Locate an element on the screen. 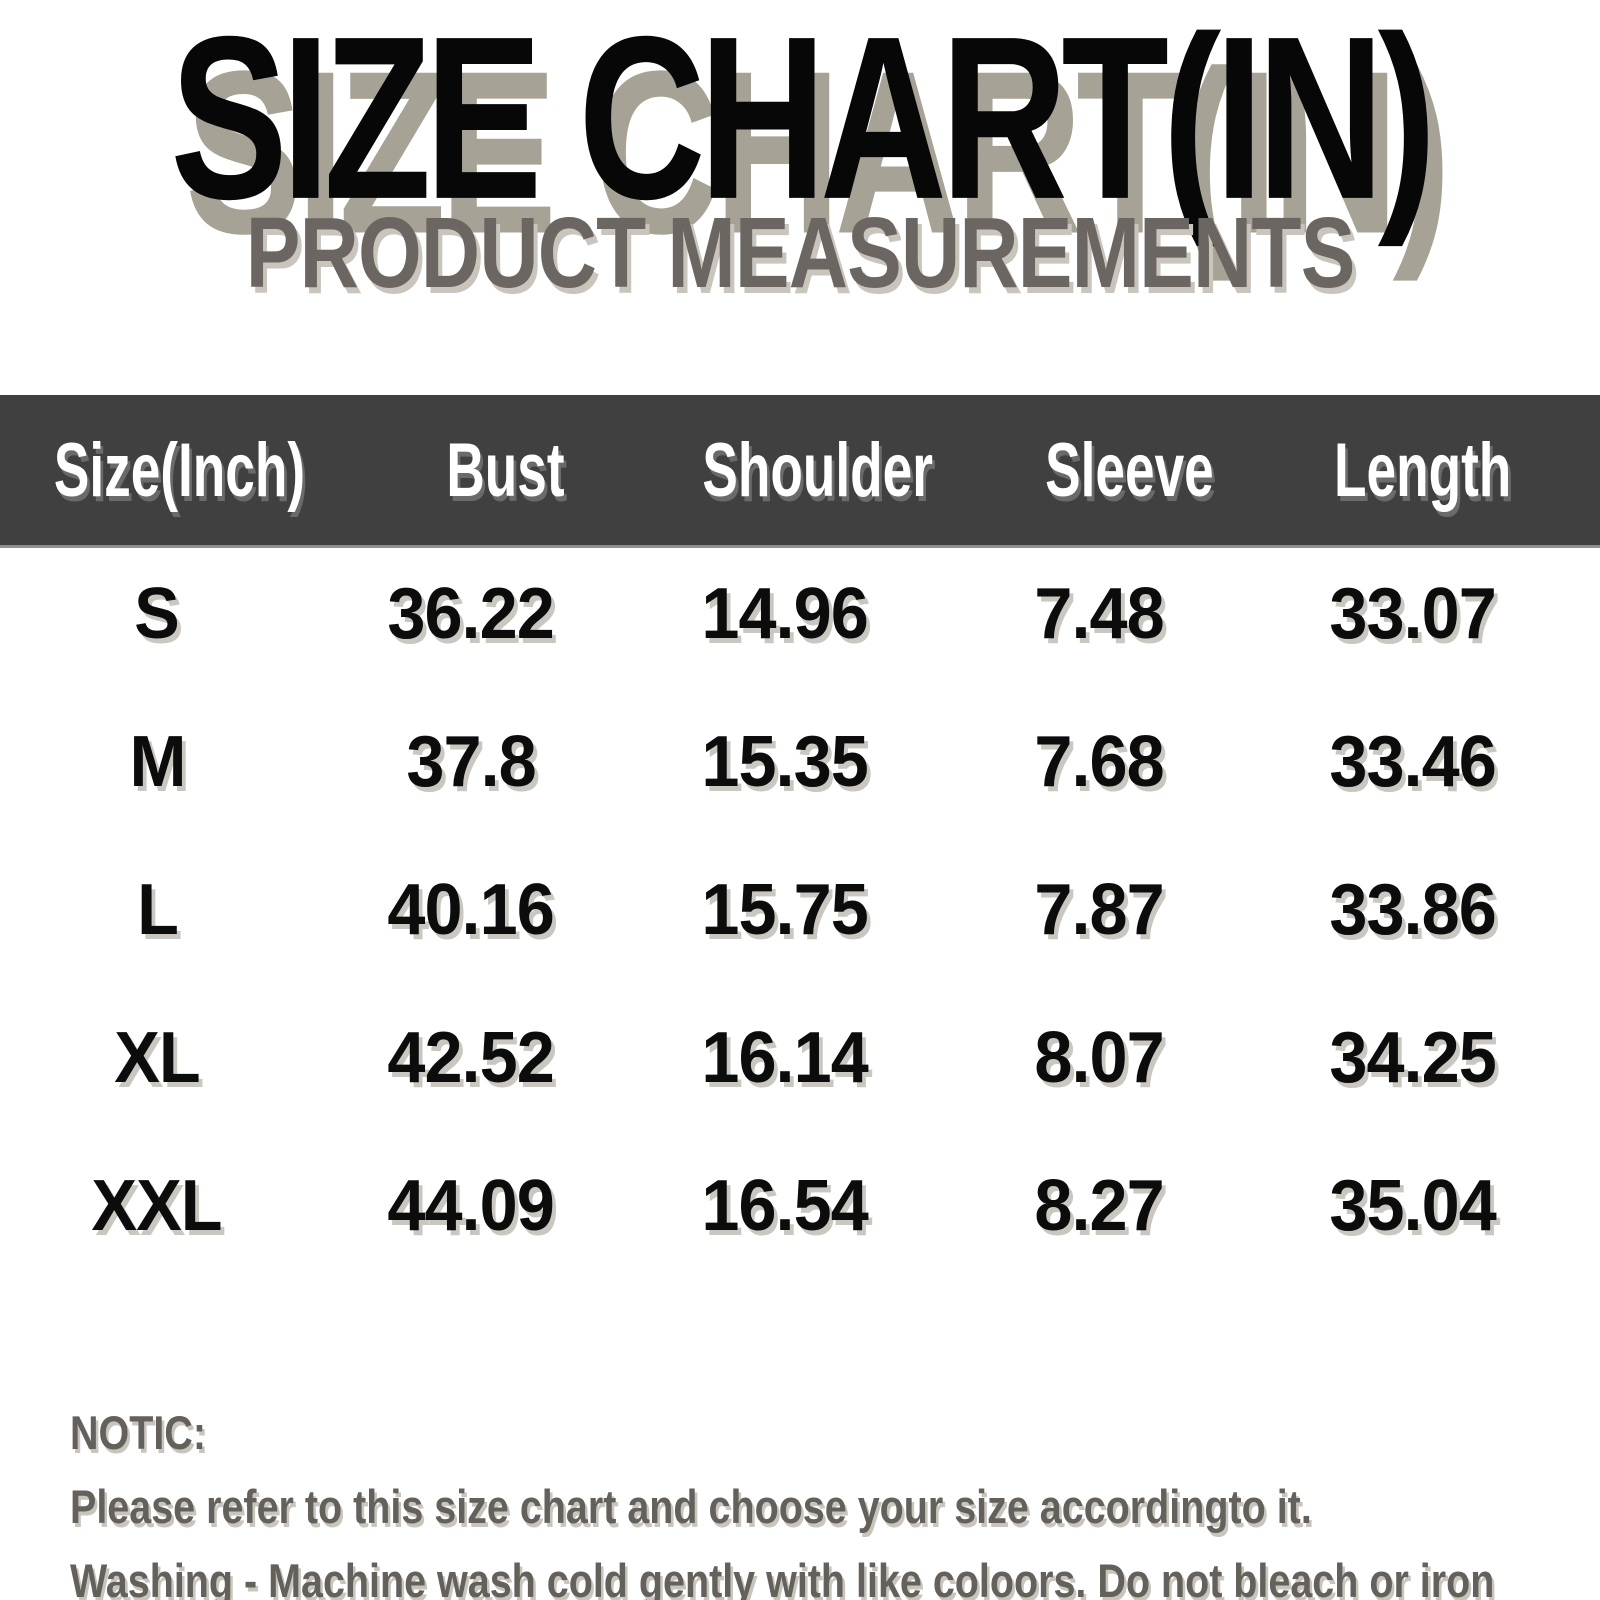 The height and width of the screenshot is (1600, 1600). shoulder-value: 16.14 is located at coordinates (785, 1058).